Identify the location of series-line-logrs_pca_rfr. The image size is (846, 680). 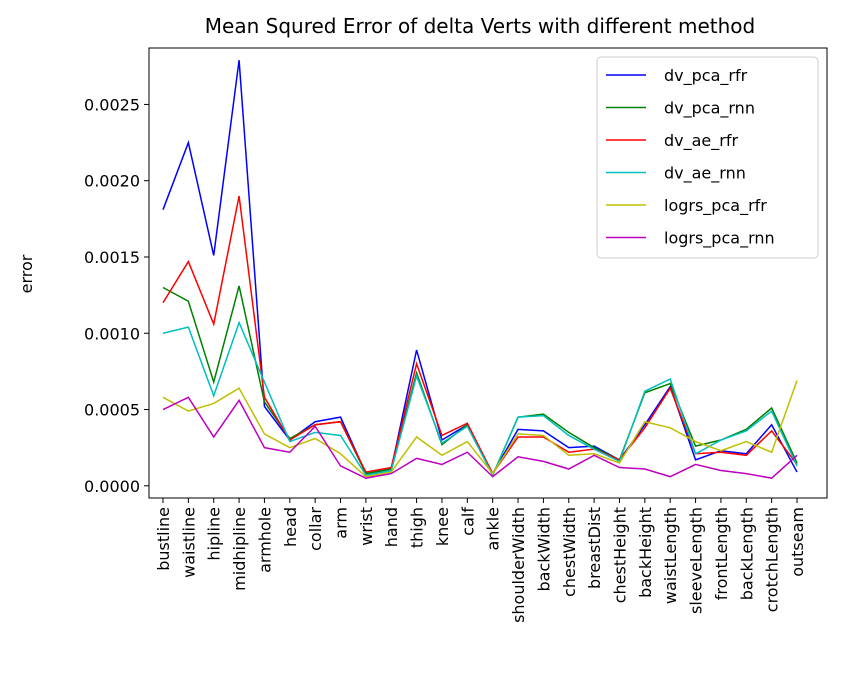
(480, 429).